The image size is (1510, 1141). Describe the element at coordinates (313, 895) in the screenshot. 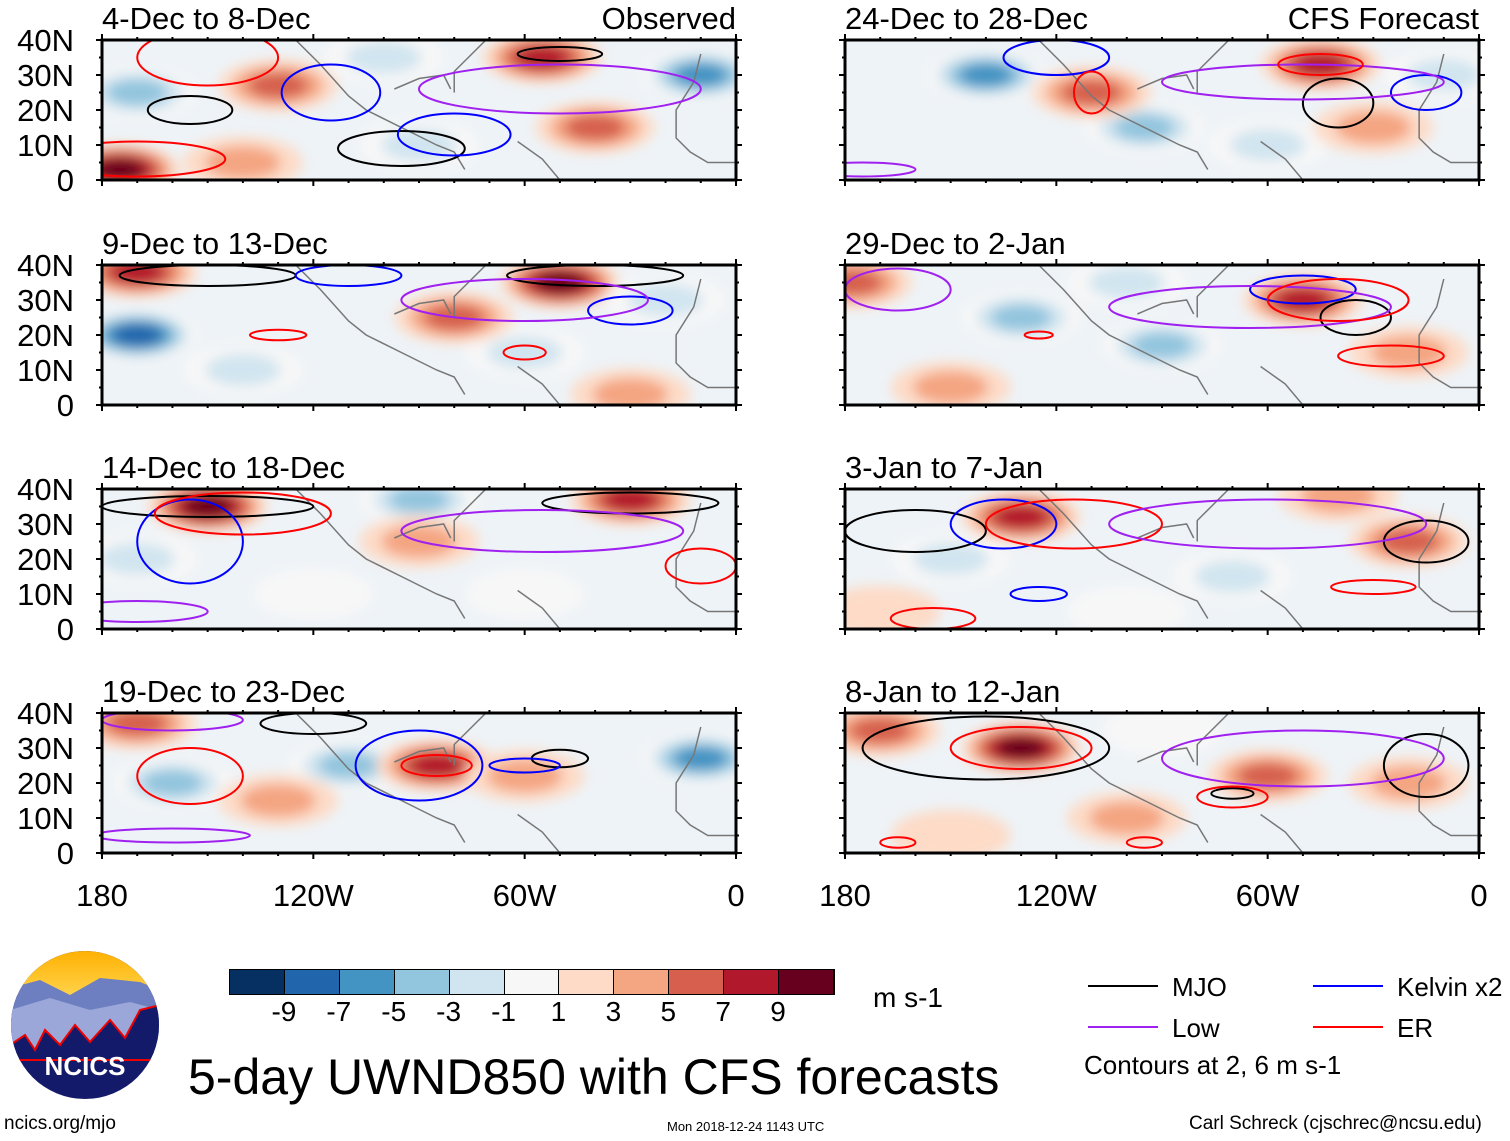

I see `x-tick-label: 120W` at that location.